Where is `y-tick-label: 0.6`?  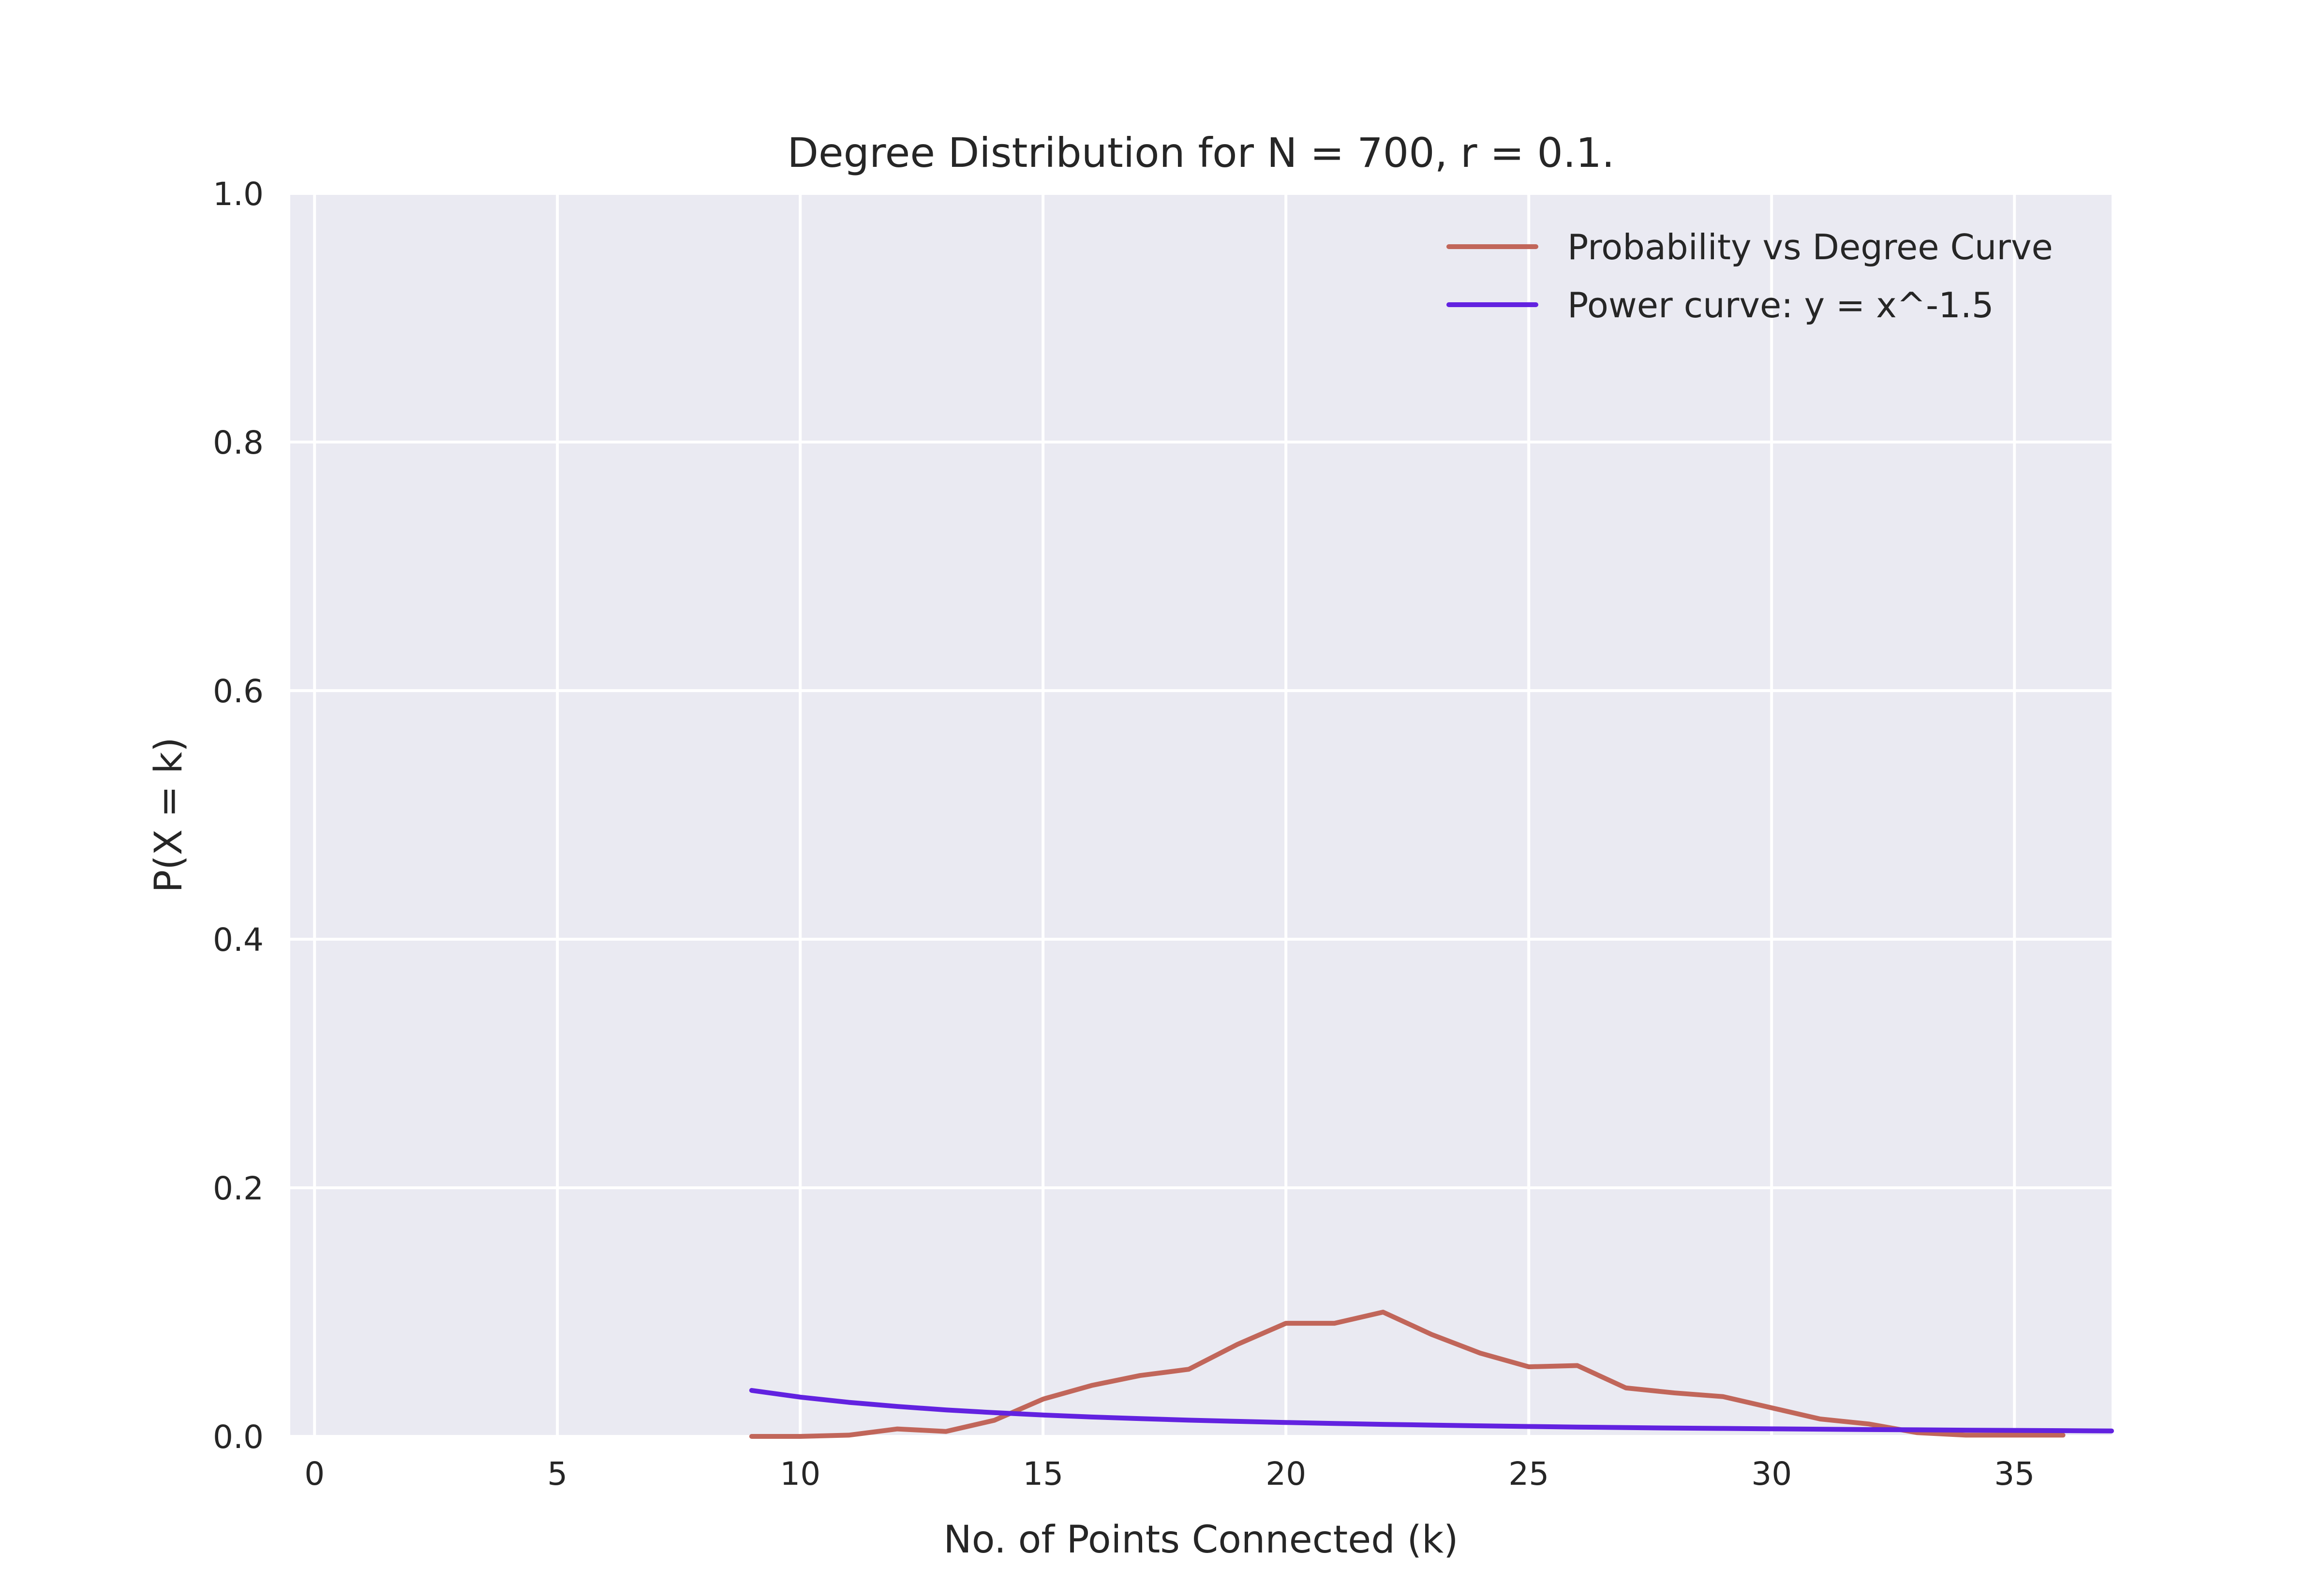
y-tick-label: 0.6 is located at coordinates (238, 691).